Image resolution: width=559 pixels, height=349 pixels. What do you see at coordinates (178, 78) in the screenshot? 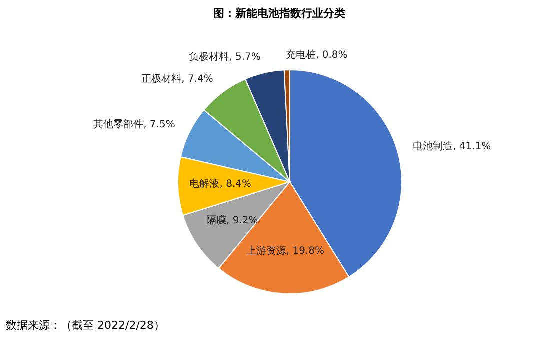
I see `slice-label: 正极材料, 7.4%` at bounding box center [178, 78].